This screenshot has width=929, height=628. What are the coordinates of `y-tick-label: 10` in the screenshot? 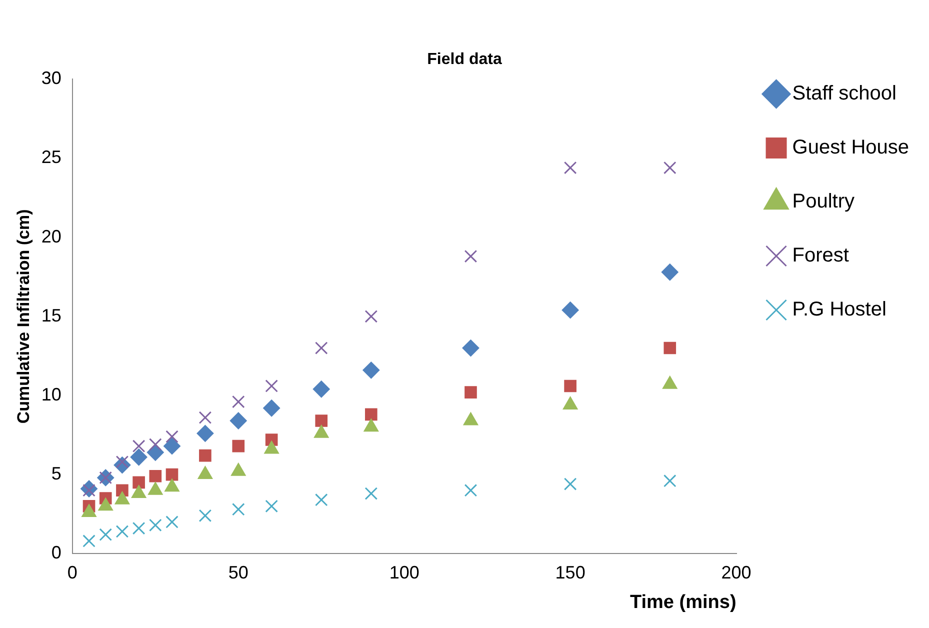 It's located at (51, 394).